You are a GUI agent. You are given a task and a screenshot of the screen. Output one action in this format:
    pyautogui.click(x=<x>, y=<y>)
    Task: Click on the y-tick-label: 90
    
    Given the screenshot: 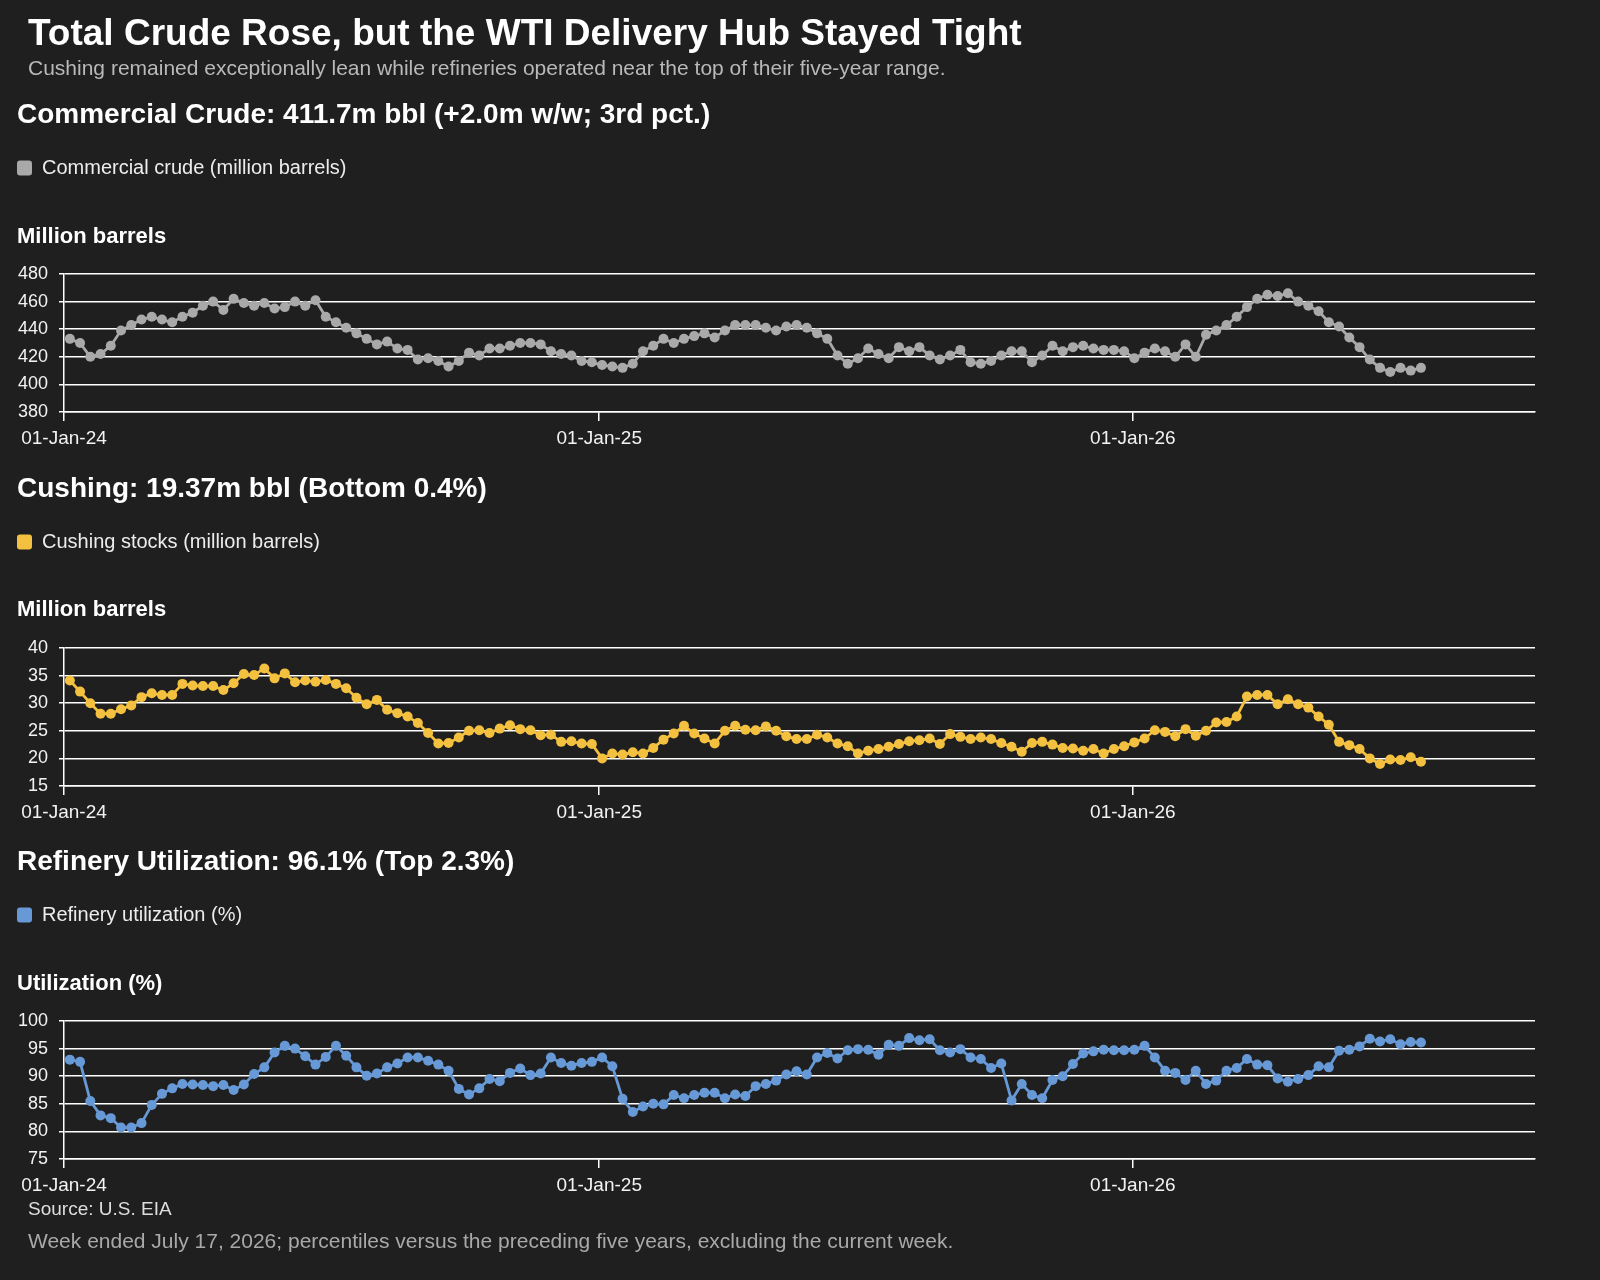 What is the action you would take?
    pyautogui.click(x=37, y=1075)
    